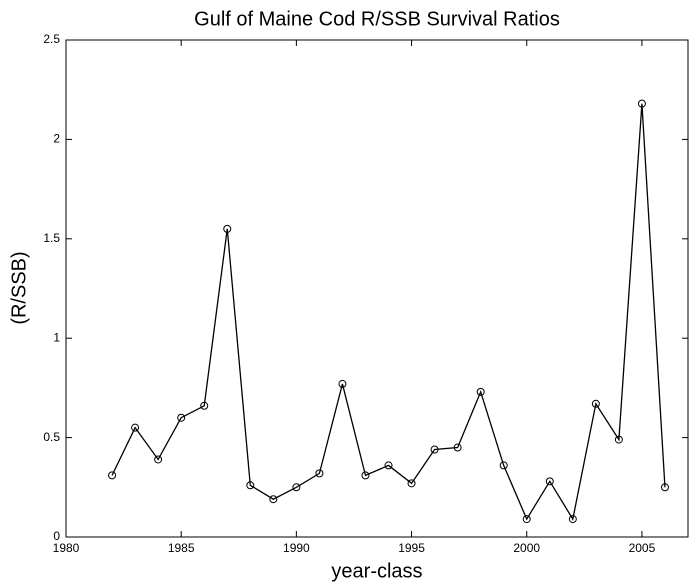 This screenshot has height=585, width=690. I want to click on y-tick-label: 0.5, so click(51, 437).